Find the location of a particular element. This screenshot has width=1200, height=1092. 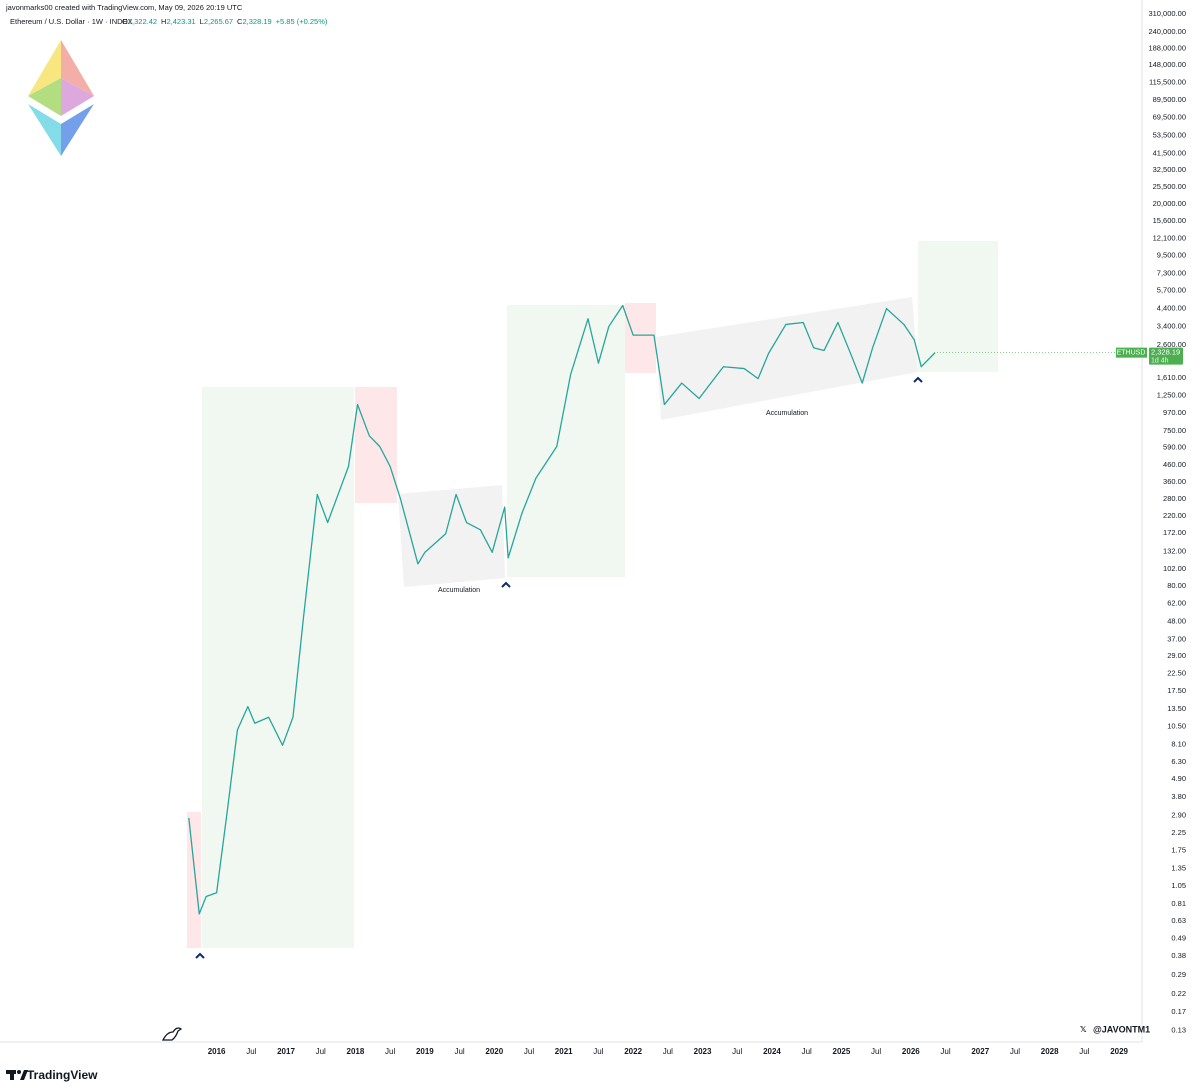

ohlc-key: C is located at coordinates (240, 21).